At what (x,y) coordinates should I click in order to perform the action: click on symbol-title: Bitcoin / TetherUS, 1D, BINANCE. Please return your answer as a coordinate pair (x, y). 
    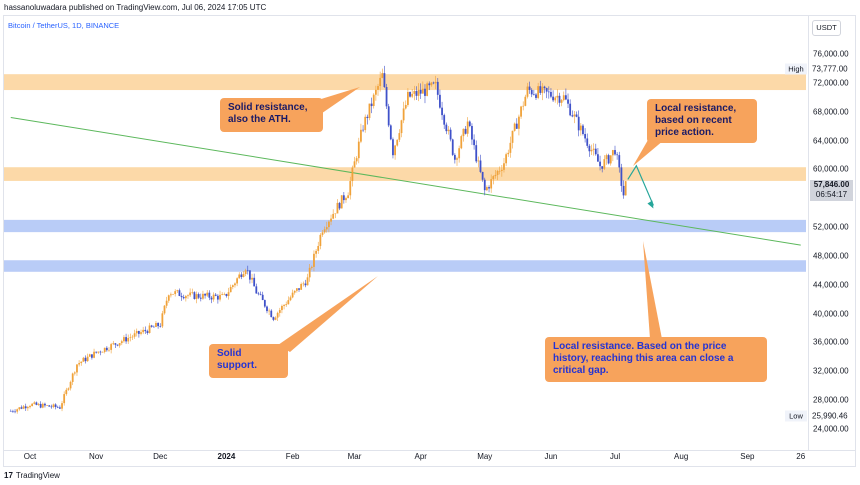
    Looking at the image, I should click on (64, 25).